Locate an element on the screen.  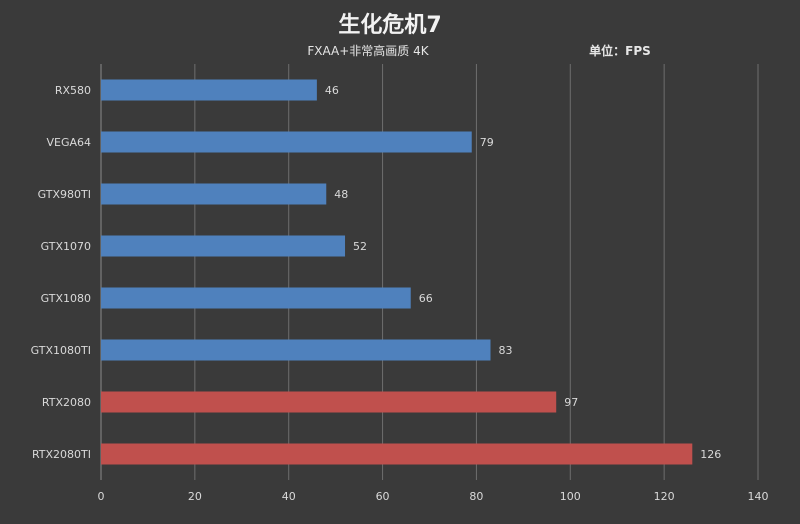
category-label: RX580 is located at coordinates (73, 90).